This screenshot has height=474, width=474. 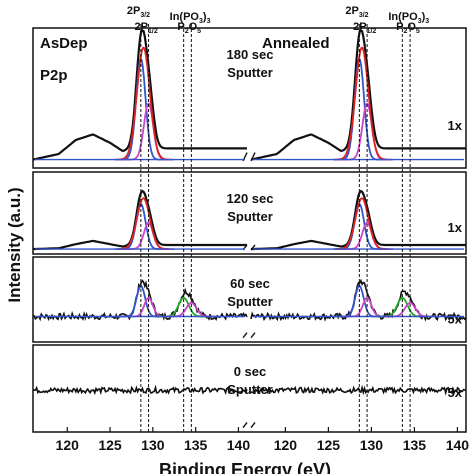 What do you see at coordinates (250, 371) in the screenshot?
I see `sputter-time-label: 0 sec` at bounding box center [250, 371].